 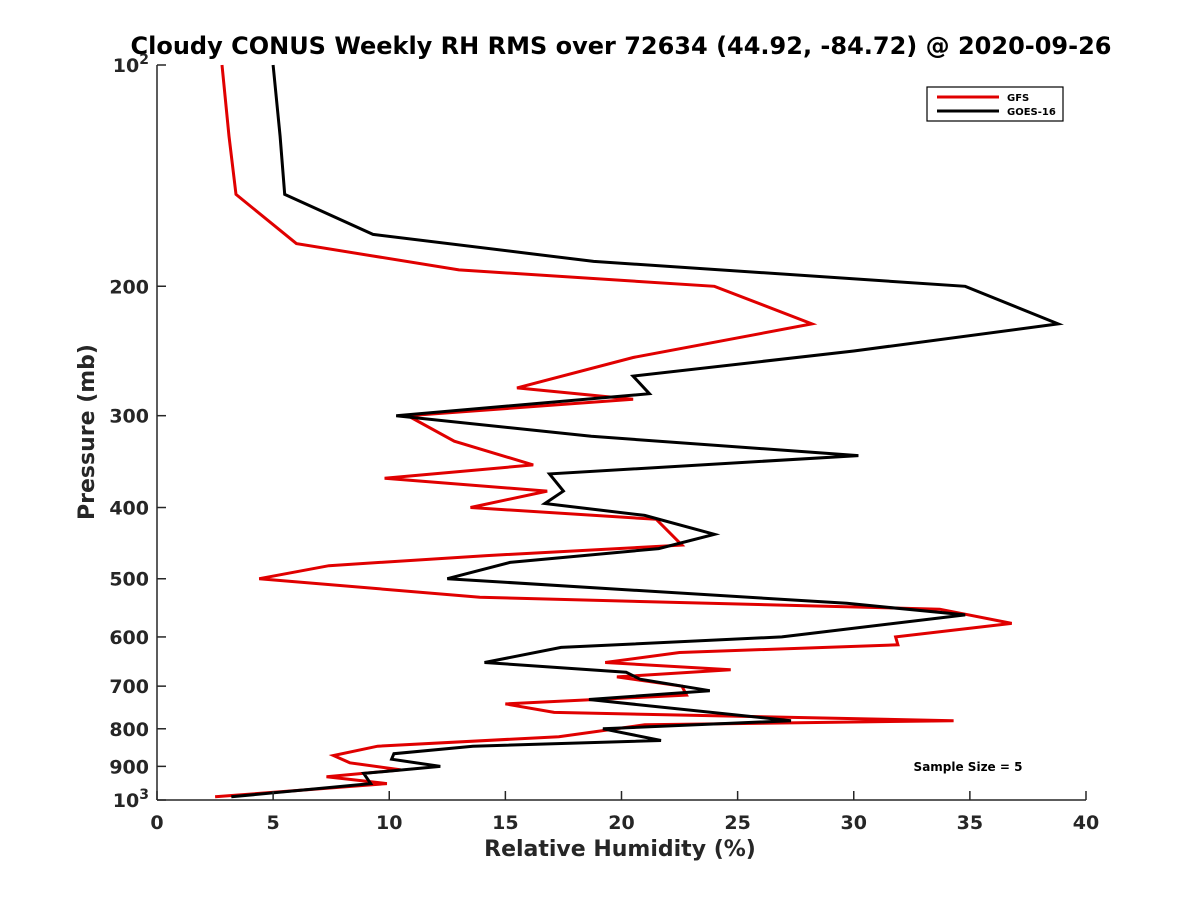 What do you see at coordinates (131, 64) in the screenshot?
I see `y-tick-label: 10²` at bounding box center [131, 64].